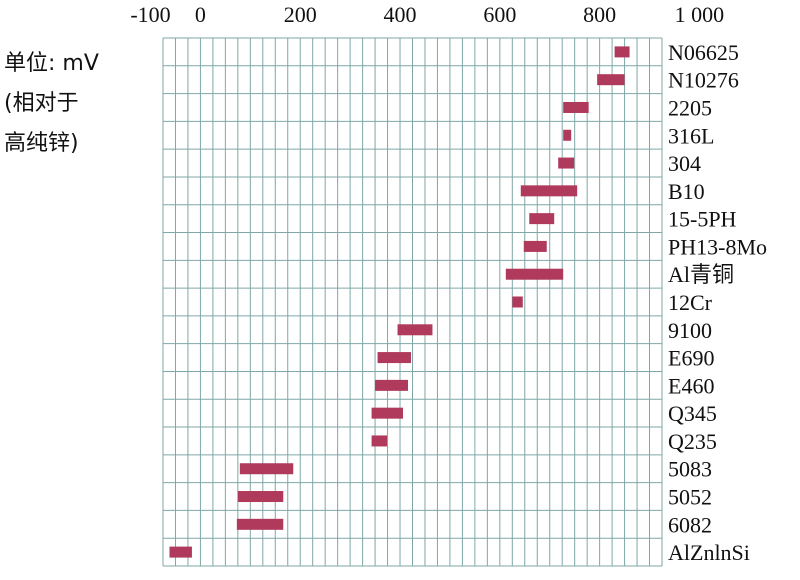 The width and height of the screenshot is (800, 580). I want to click on category-label-4: 304, so click(684, 163).